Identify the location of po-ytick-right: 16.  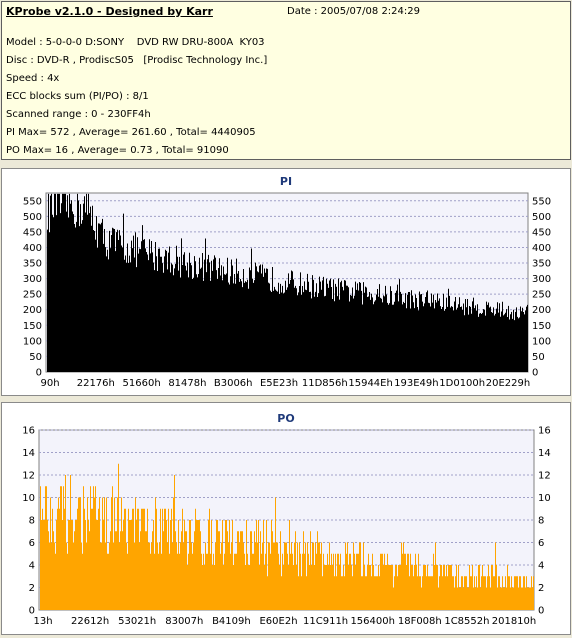
(544, 431).